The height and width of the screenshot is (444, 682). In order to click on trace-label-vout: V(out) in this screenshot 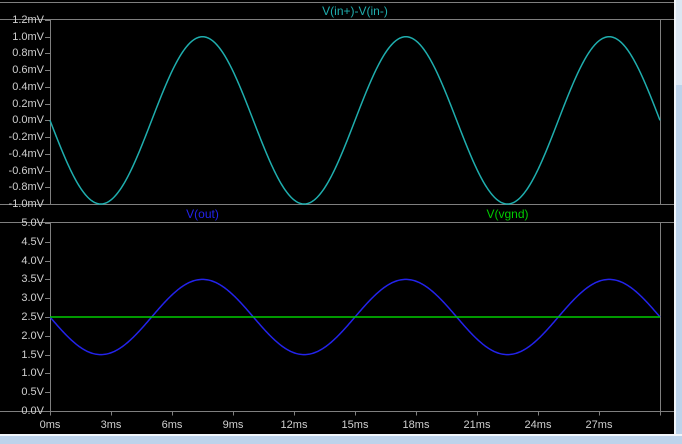, I will do `click(202, 214)`.